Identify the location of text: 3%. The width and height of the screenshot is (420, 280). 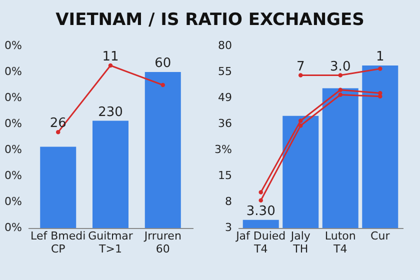
(223, 149).